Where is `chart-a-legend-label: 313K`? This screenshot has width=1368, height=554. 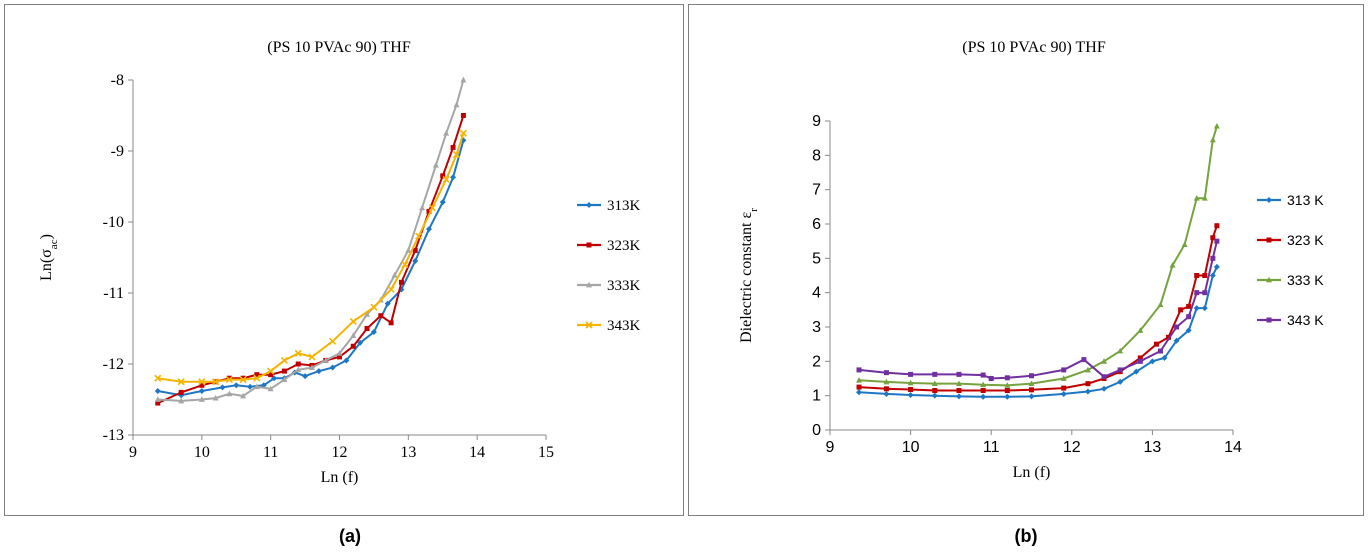 chart-a-legend-label: 313K is located at coordinates (624, 206).